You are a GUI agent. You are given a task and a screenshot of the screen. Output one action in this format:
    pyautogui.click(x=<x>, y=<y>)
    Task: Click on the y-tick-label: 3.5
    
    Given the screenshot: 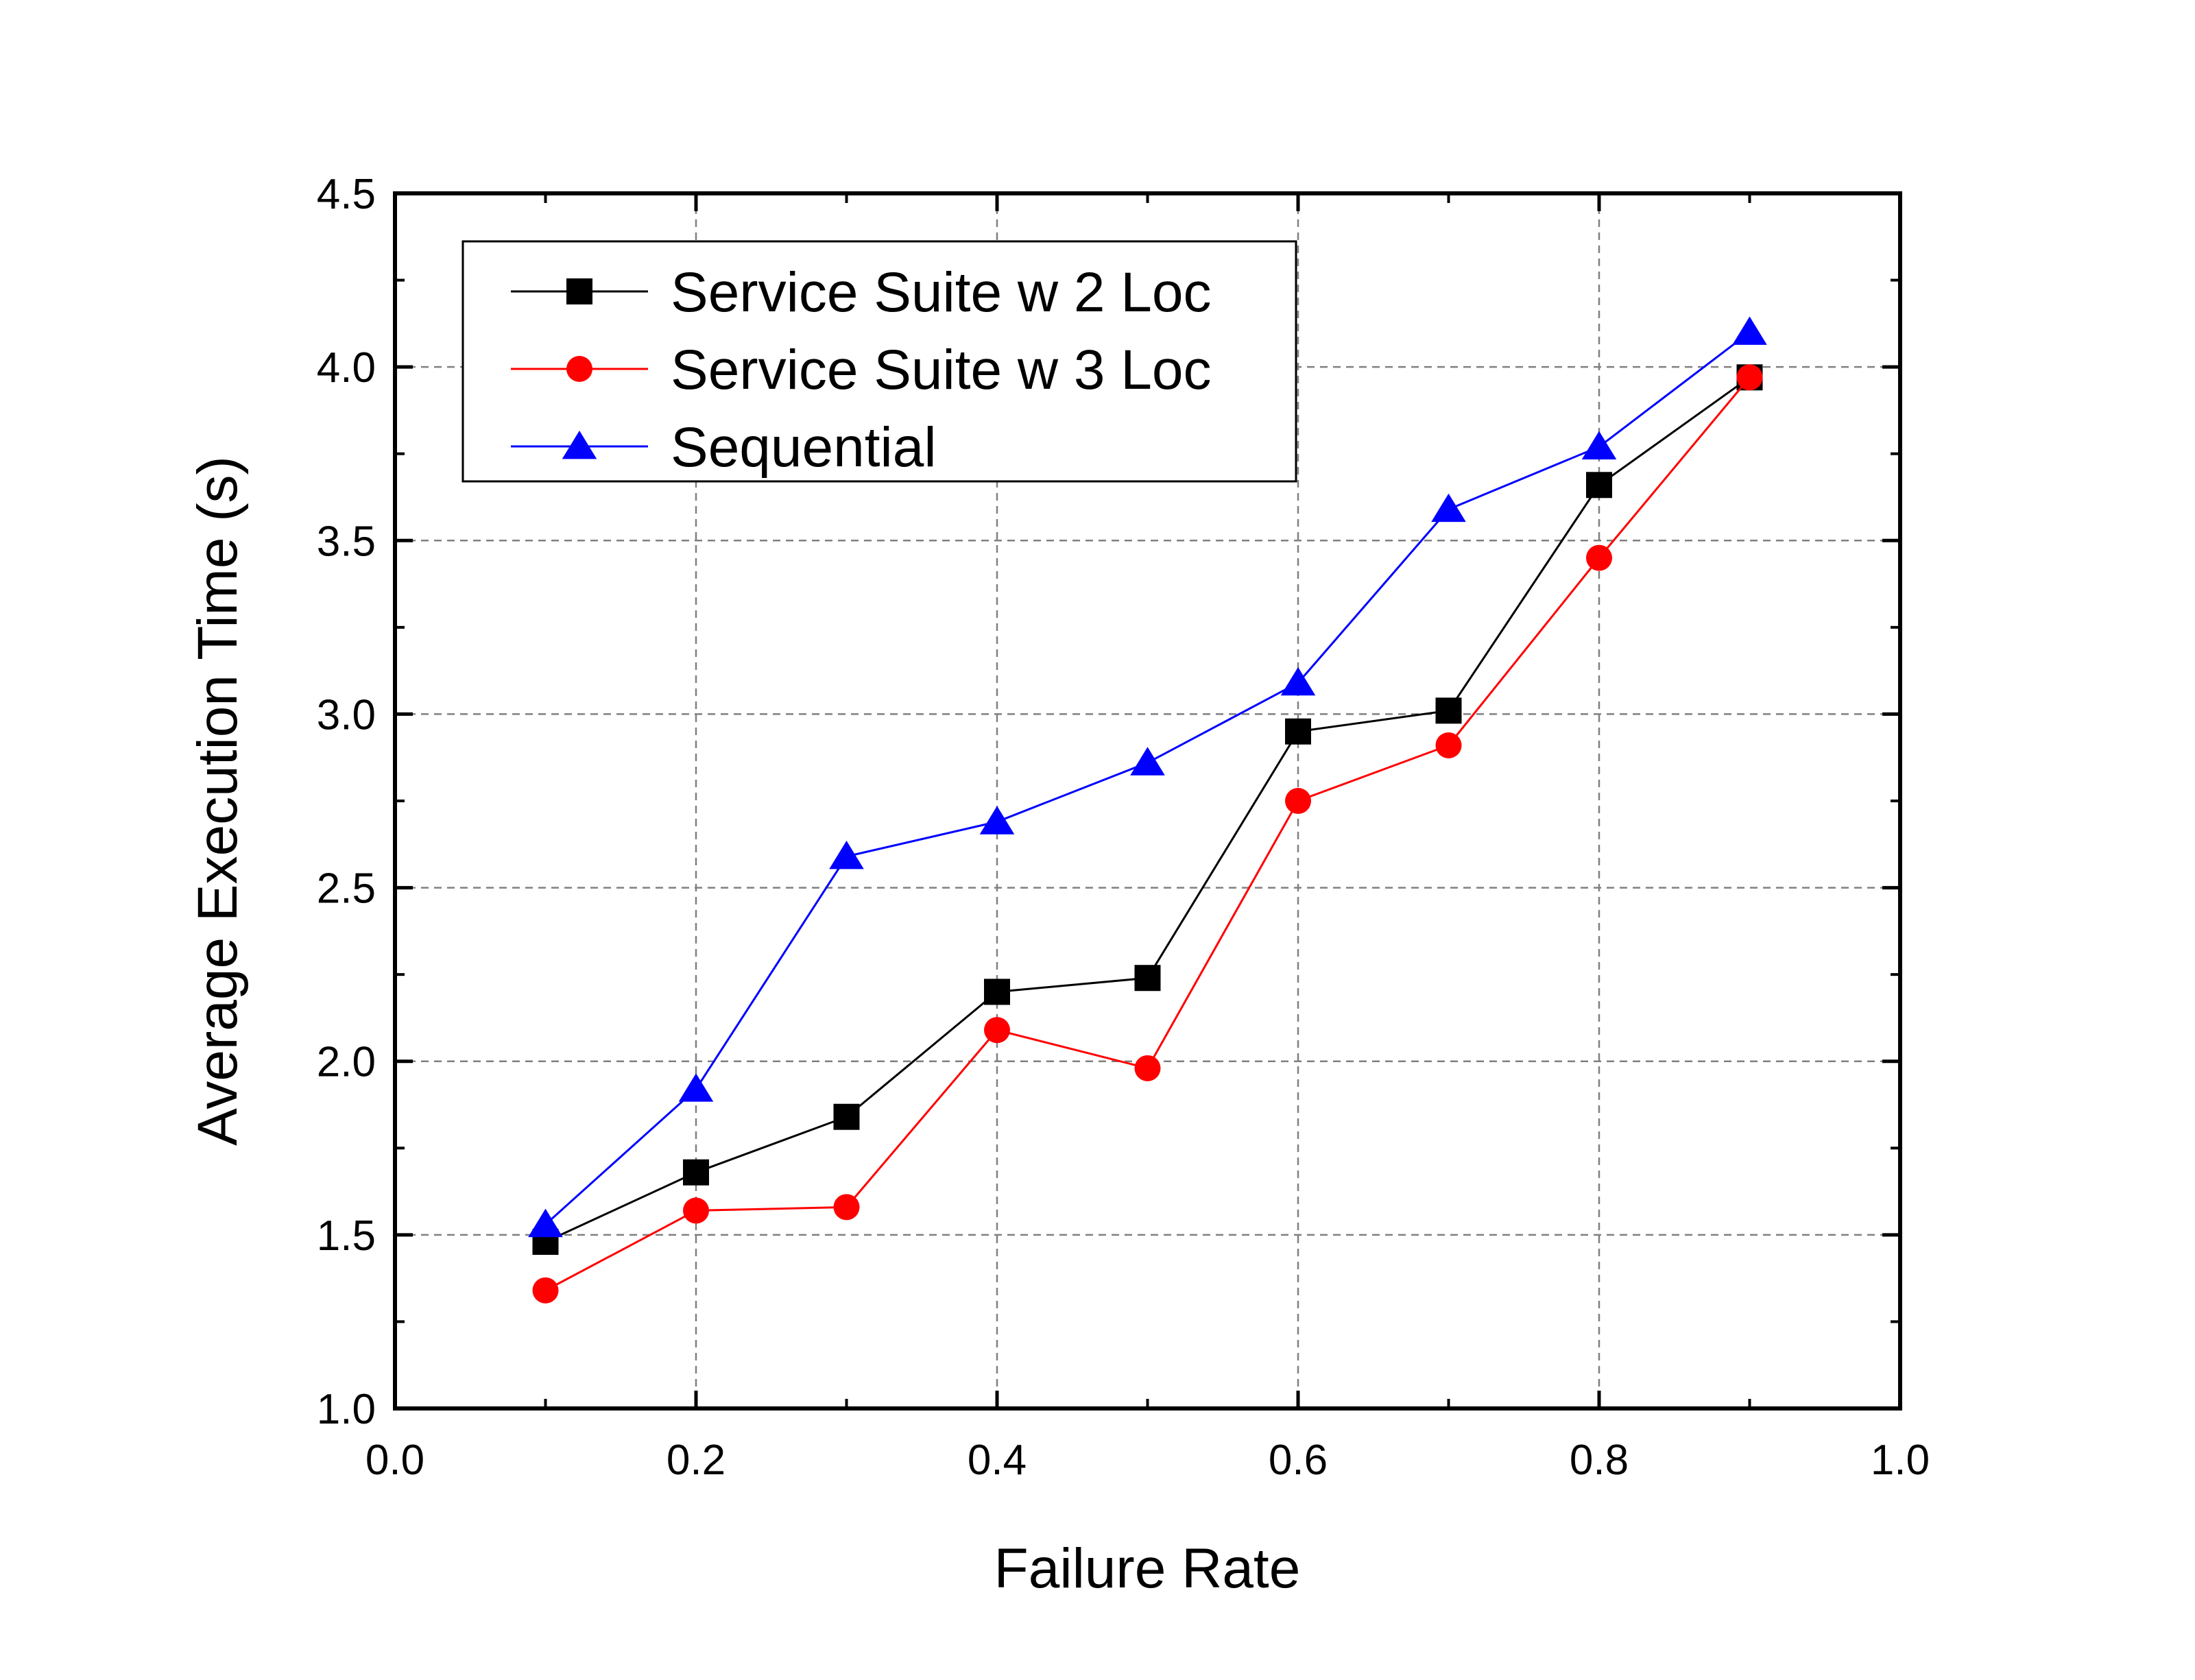 What is the action you would take?
    pyautogui.click(x=346, y=541)
    